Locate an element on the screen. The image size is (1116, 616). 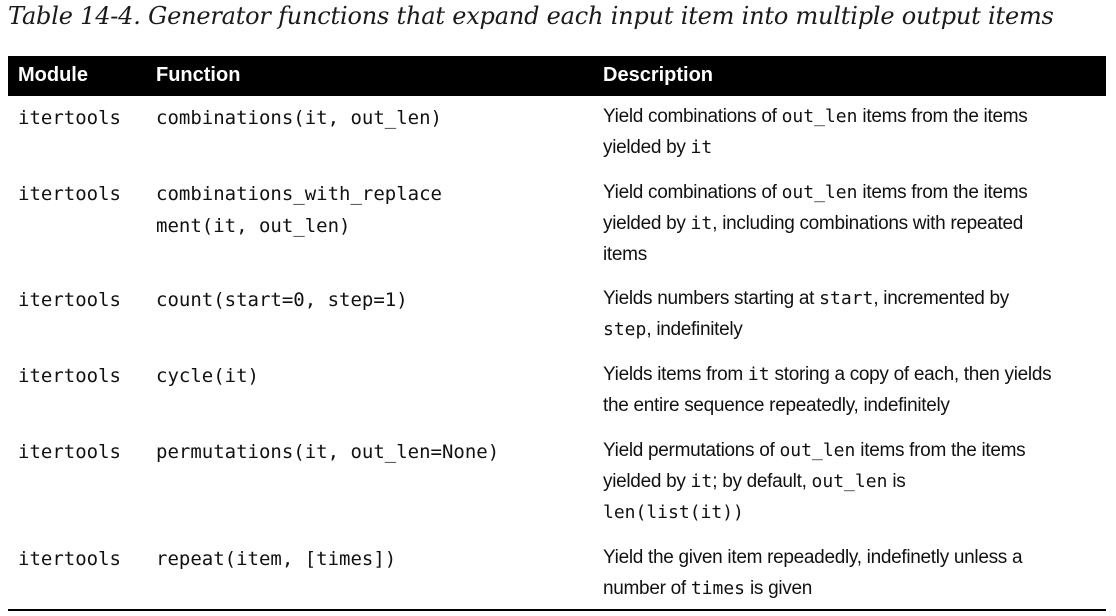
function-signature-line: combinations(it, out_len) is located at coordinates (299, 118).